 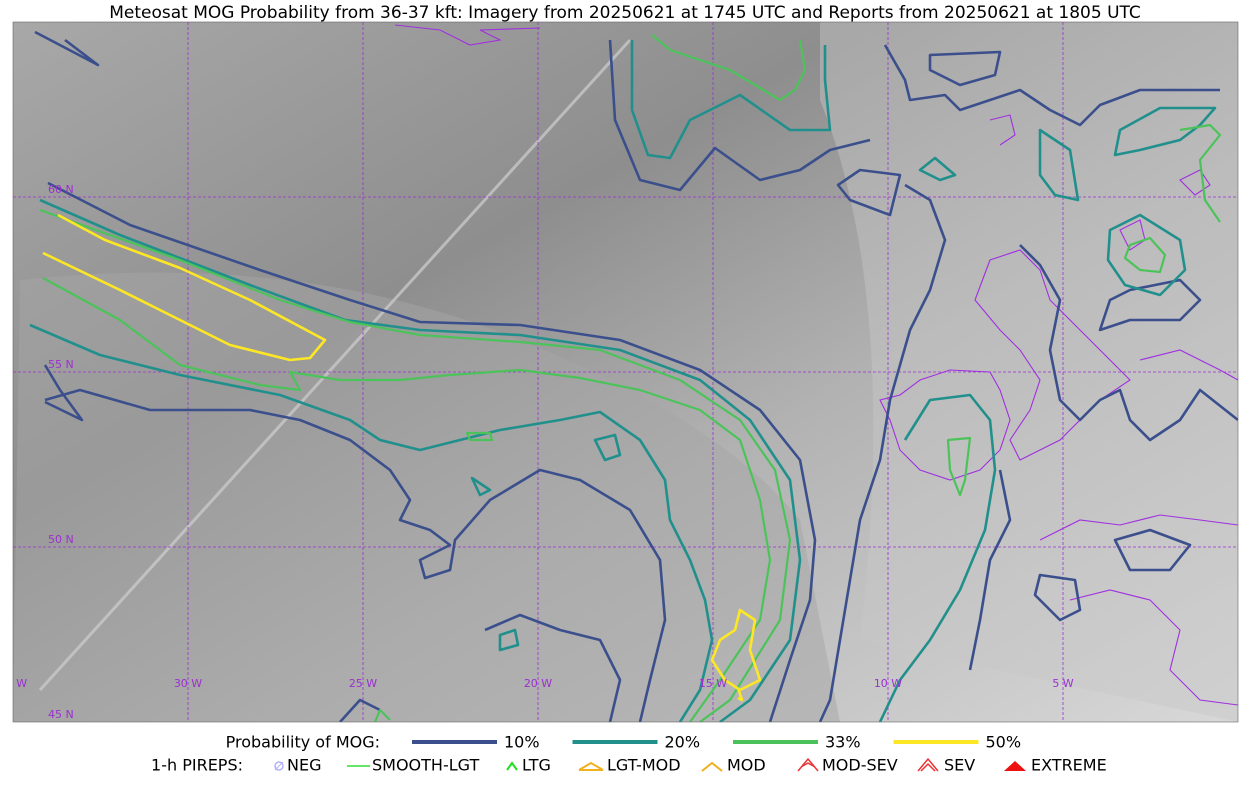 I want to click on legend-label: LGT-MOD, so click(x=644, y=765).